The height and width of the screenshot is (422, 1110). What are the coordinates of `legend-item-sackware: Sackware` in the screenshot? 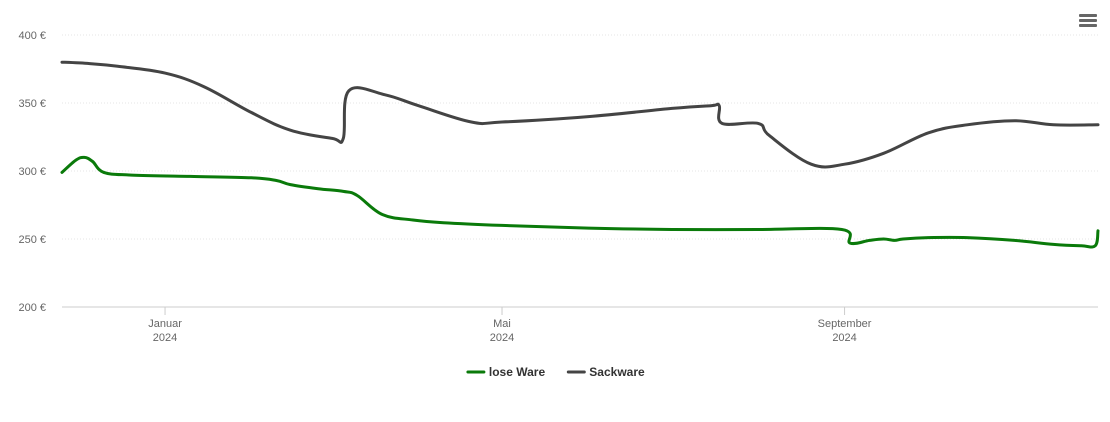 It's located at (605, 372).